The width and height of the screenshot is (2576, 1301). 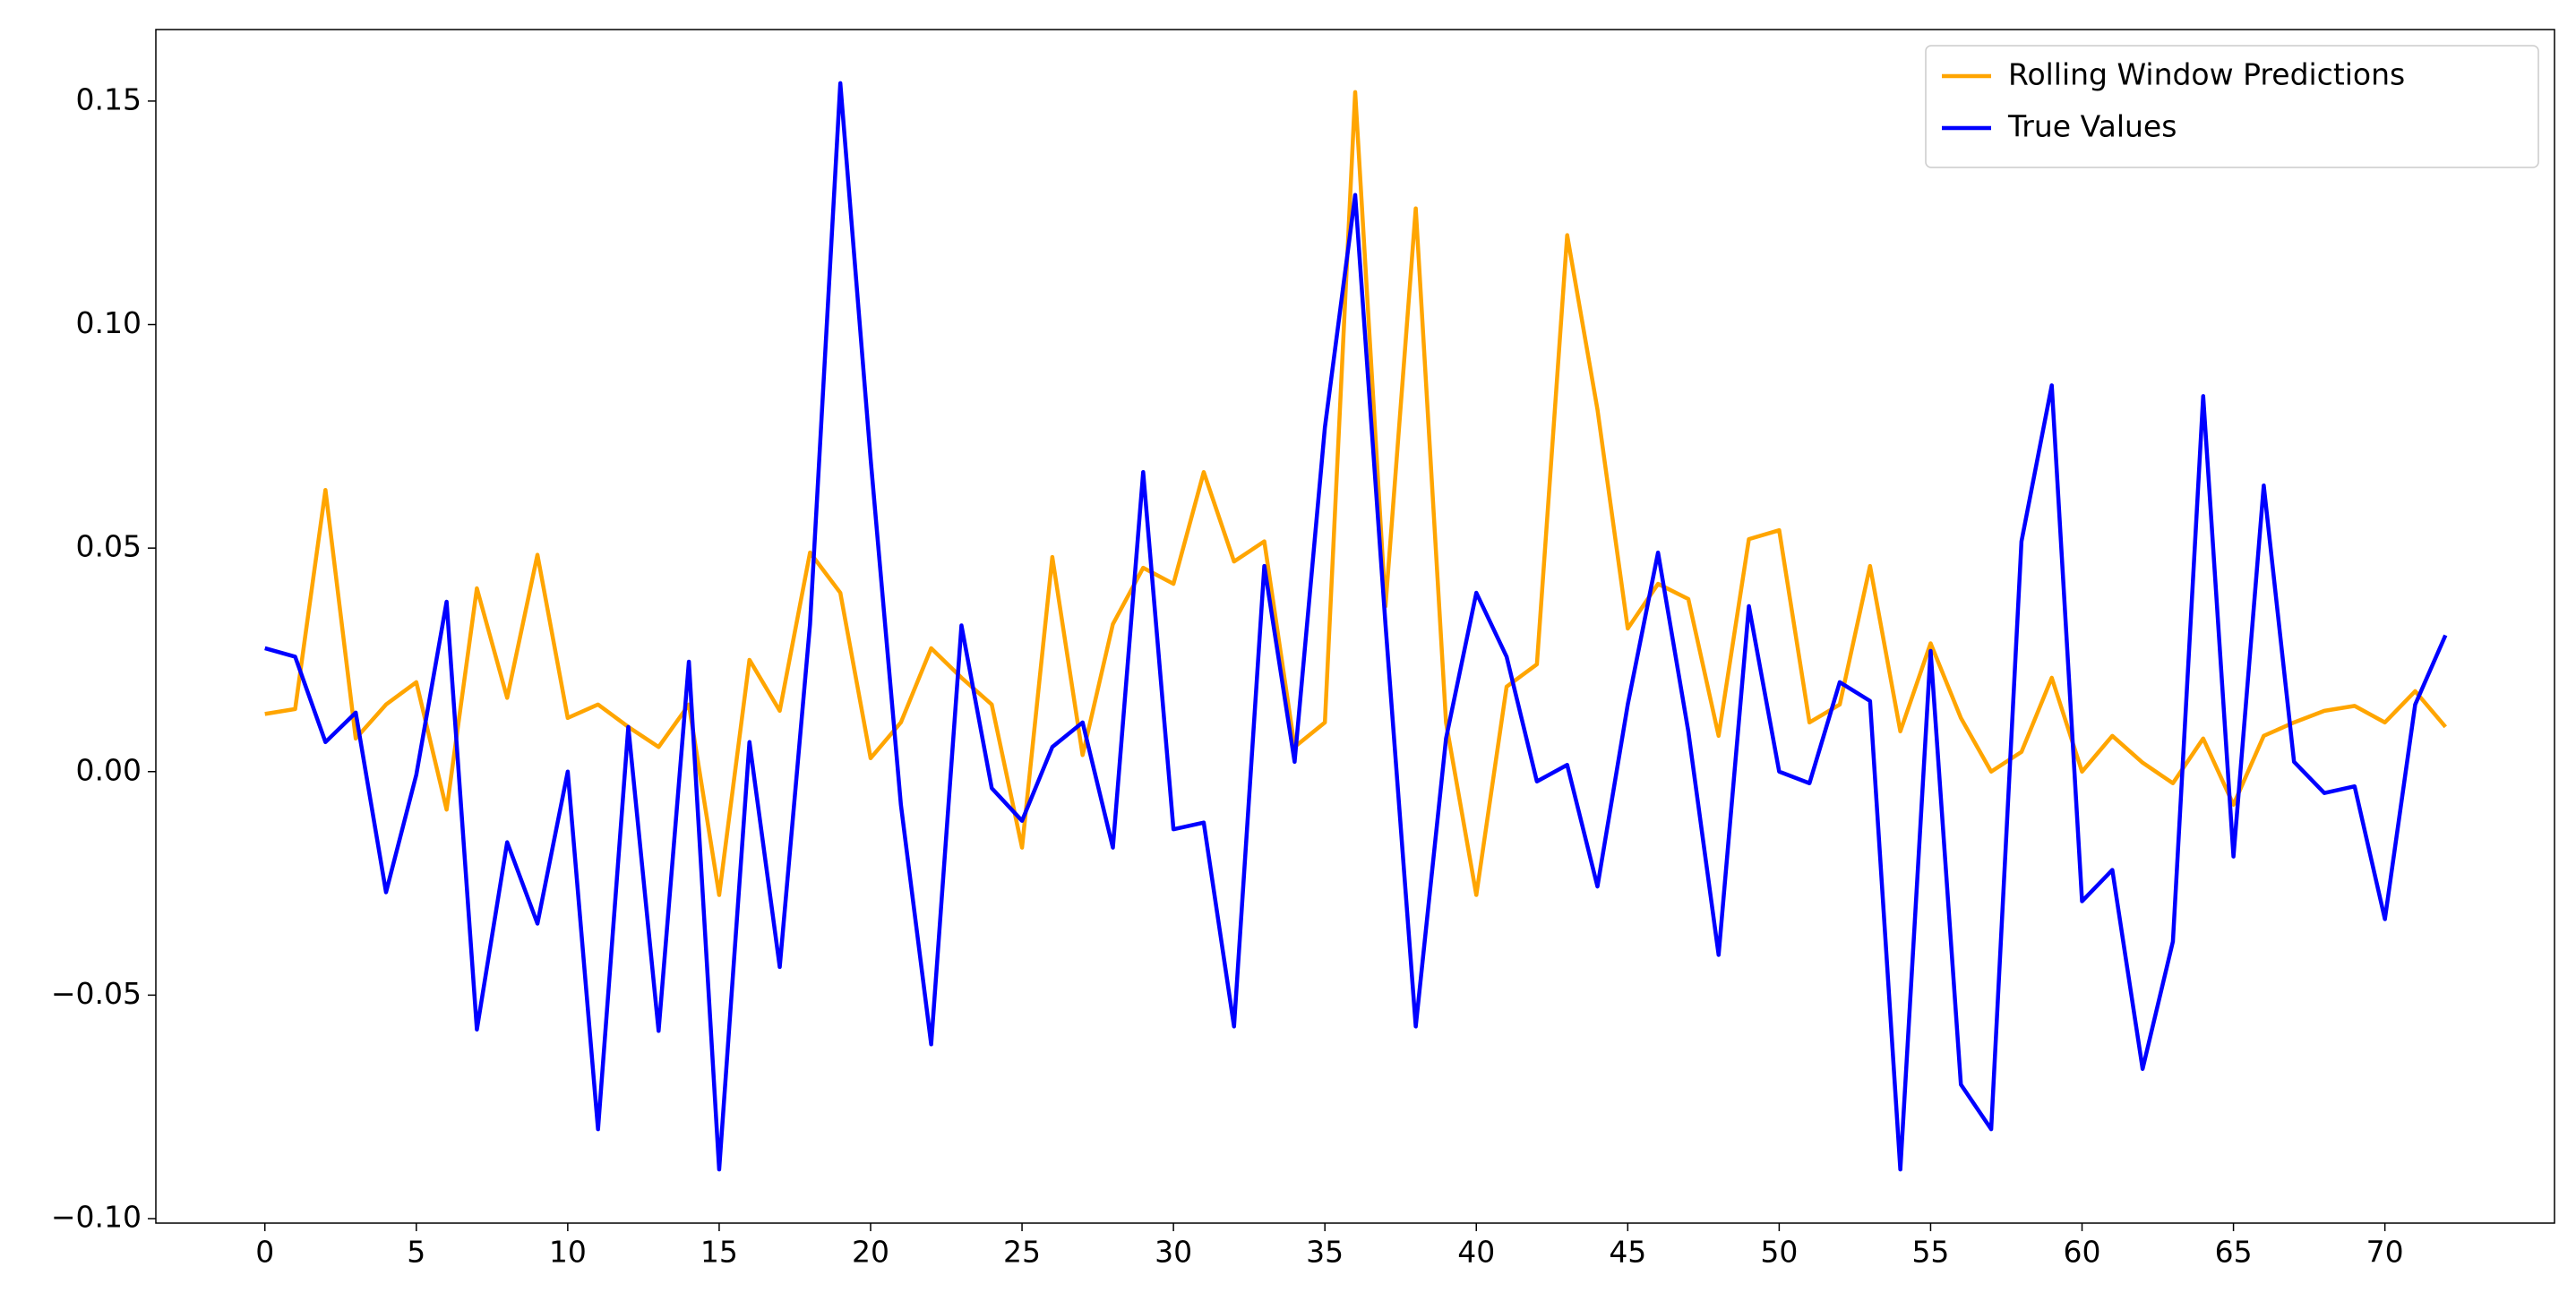 I want to click on x-tick-label: 55, so click(x=1930, y=1252).